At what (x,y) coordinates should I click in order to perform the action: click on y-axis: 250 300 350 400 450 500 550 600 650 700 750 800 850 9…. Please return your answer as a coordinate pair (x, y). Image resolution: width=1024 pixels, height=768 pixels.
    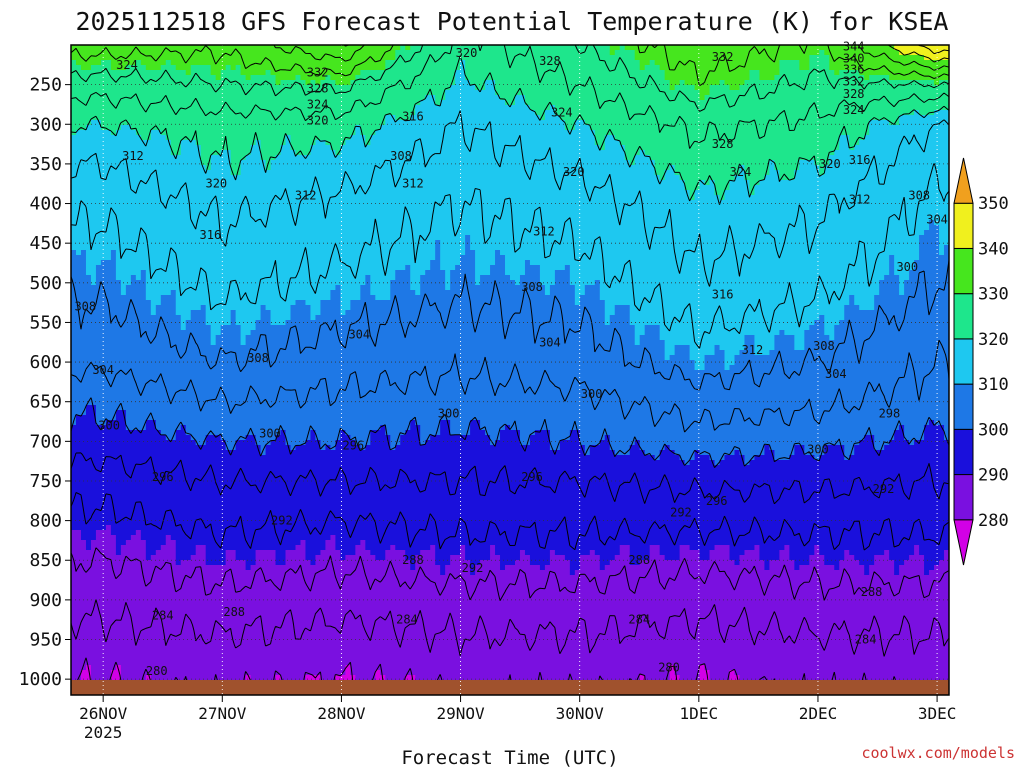
    Looking at the image, I should click on (45, 382).